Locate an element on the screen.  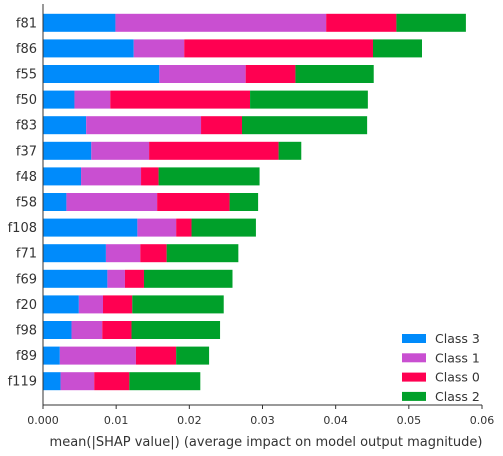
y-tick-label: f89 is located at coordinates (26, 356).